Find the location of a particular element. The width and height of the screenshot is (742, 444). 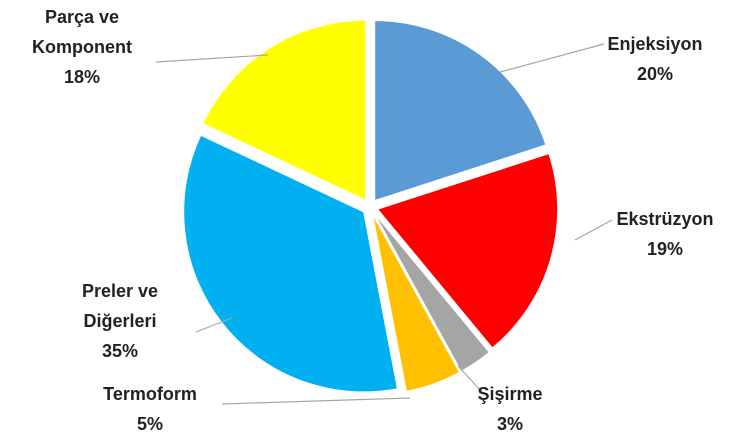

slice-value-label: 5% is located at coordinates (150, 424).